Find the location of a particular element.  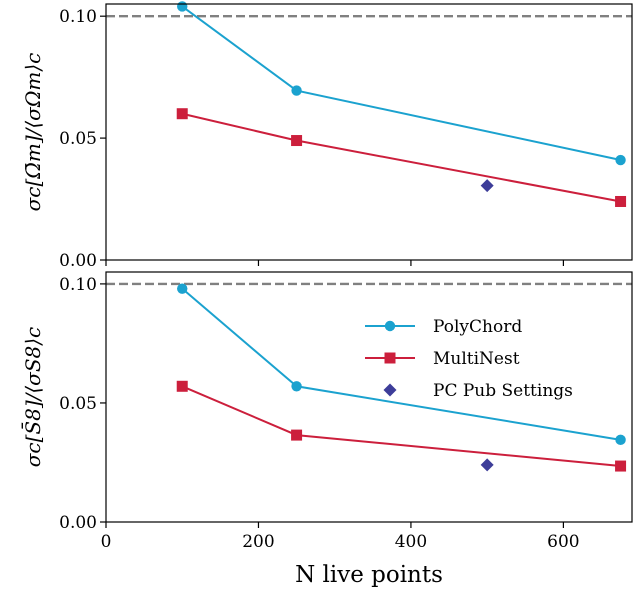

x-tick-label: 400 is located at coordinates (411, 542).